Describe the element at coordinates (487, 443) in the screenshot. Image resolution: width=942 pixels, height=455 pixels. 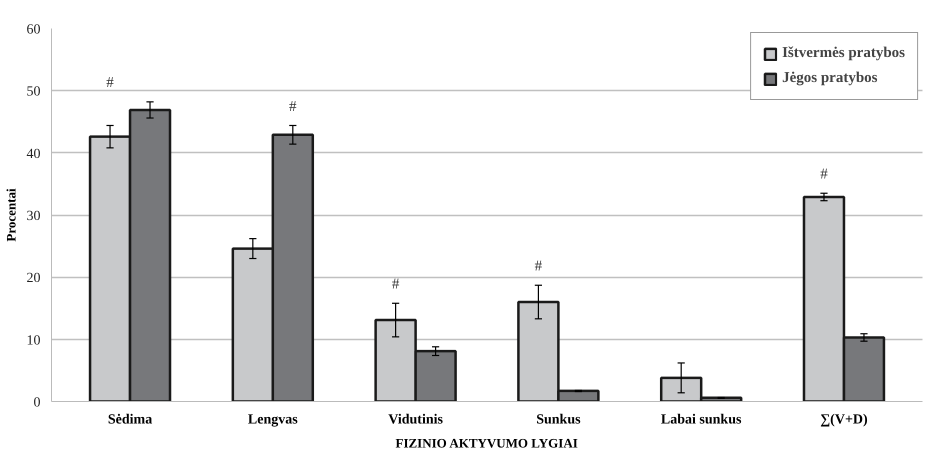
I see `x-axis-title: FIZINIO AKTYVUMO LYGIAI` at that location.